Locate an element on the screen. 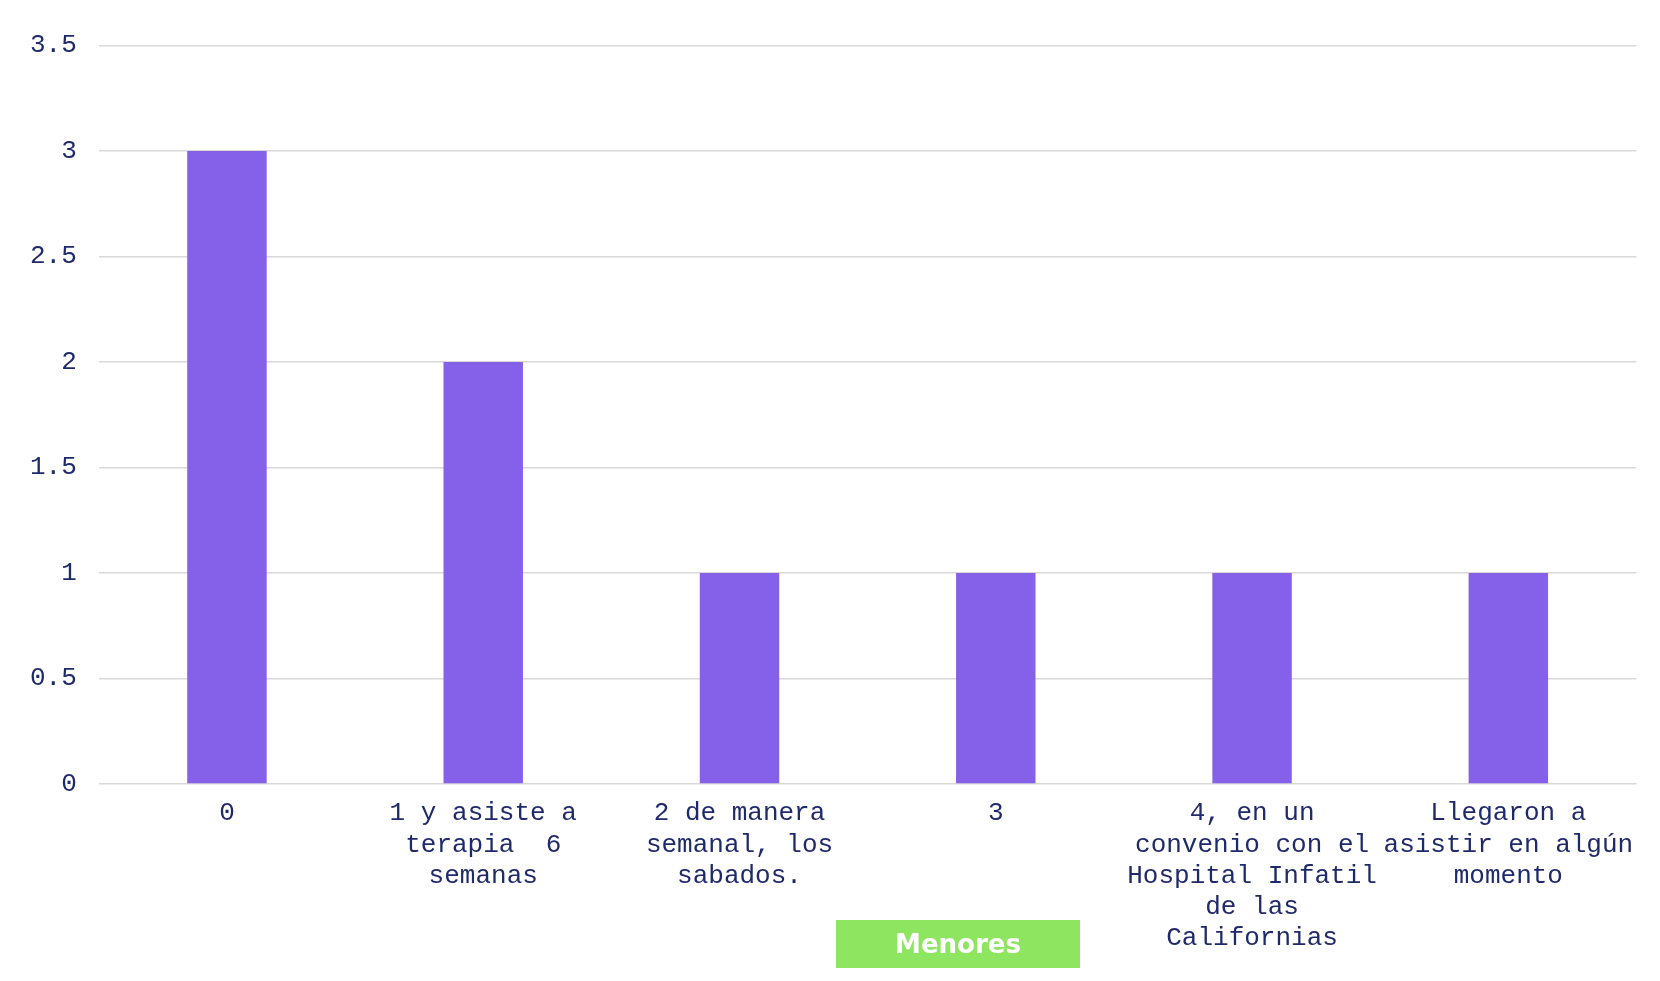 Image resolution: width=1660 pixels, height=981 pixels. y-tick-label: 0.5 is located at coordinates (53, 678).